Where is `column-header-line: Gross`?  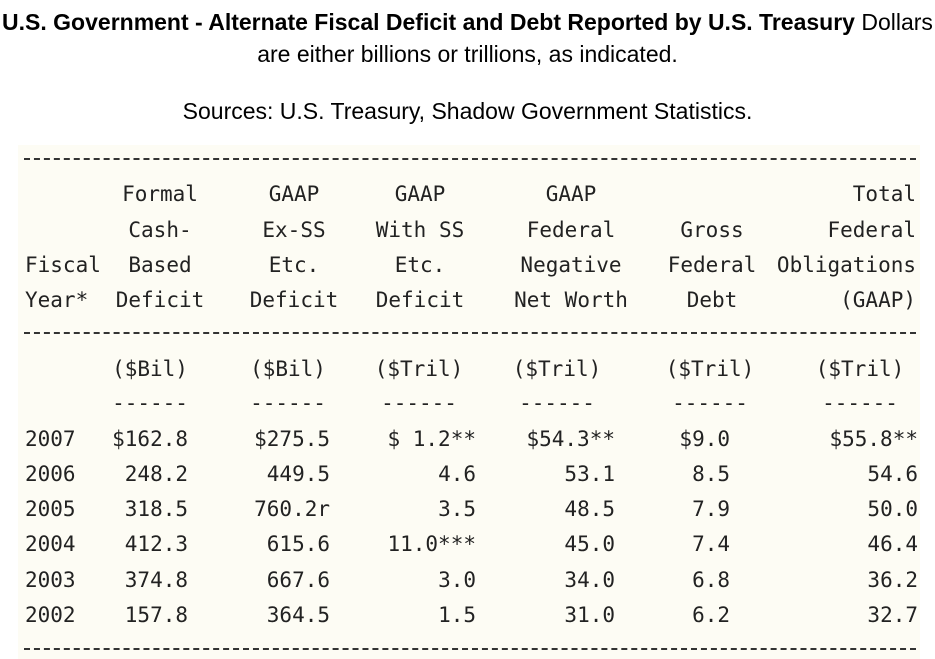
column-header-line: Gross is located at coordinates (712, 230).